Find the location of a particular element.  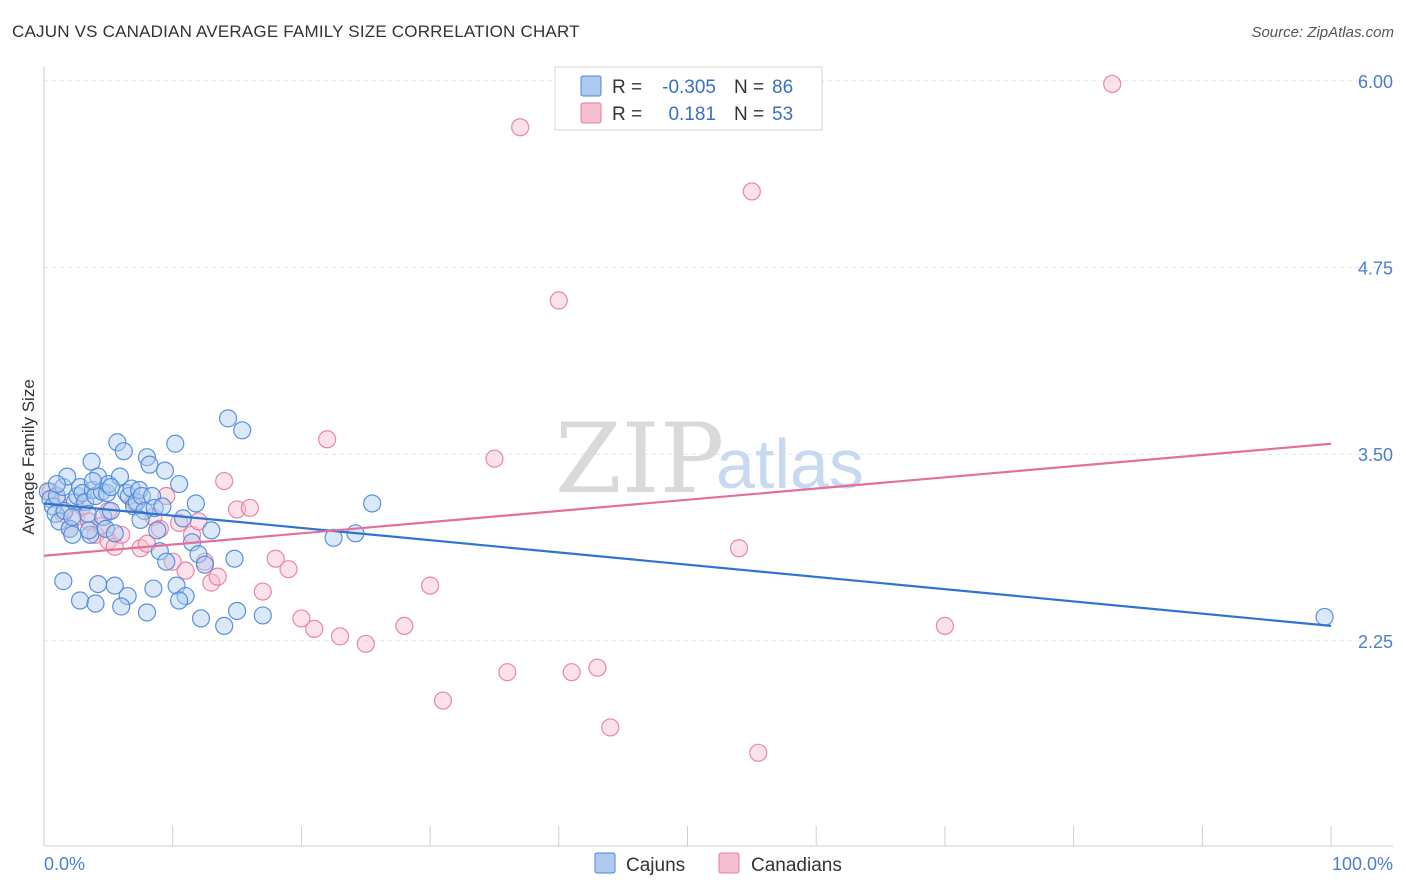

legend-canadian-r-value: 0.181 is located at coordinates (692, 114).